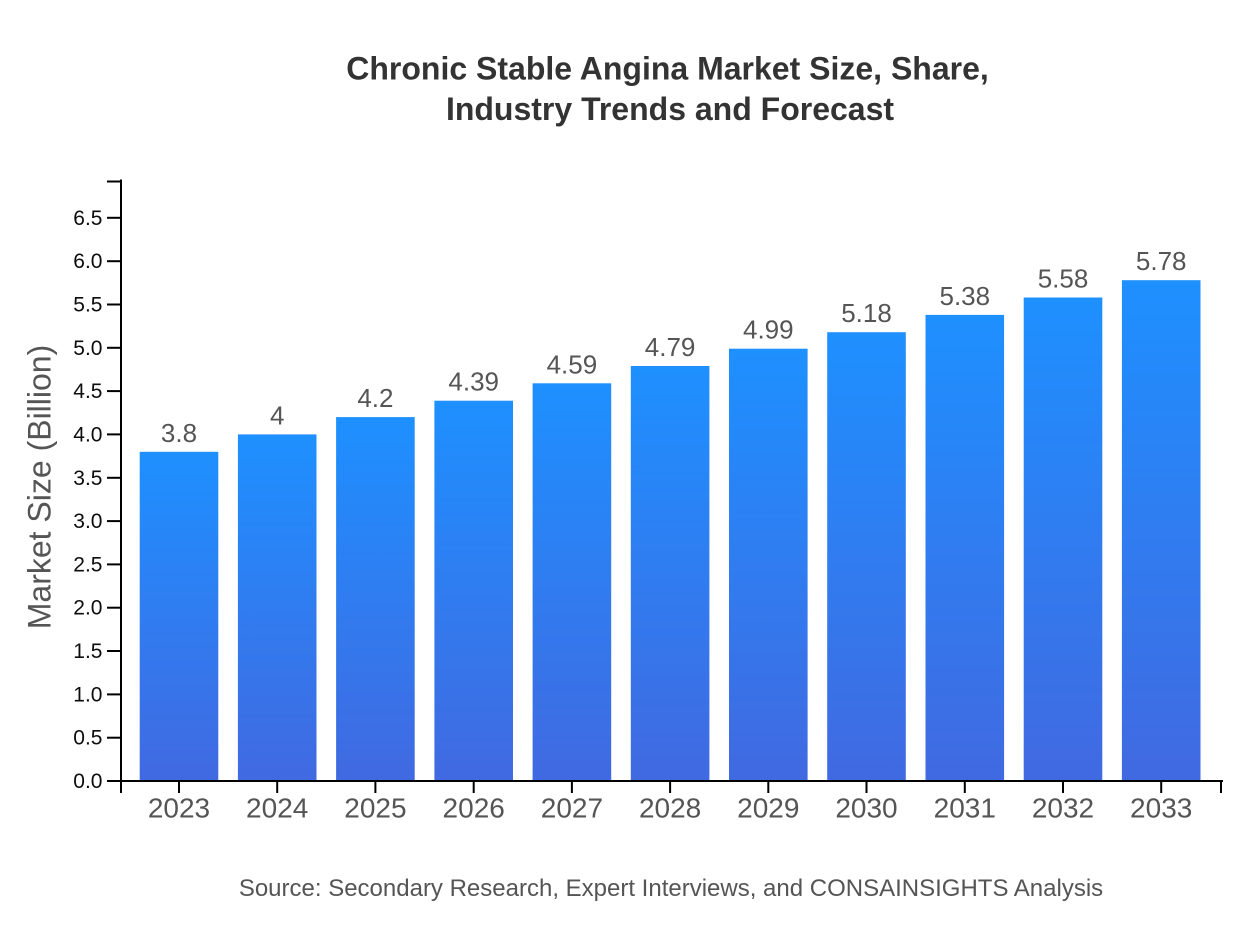 The height and width of the screenshot is (925, 1260). Describe the element at coordinates (670, 109) in the screenshot. I see `svg-text: Industry Trends and Forecast` at that location.